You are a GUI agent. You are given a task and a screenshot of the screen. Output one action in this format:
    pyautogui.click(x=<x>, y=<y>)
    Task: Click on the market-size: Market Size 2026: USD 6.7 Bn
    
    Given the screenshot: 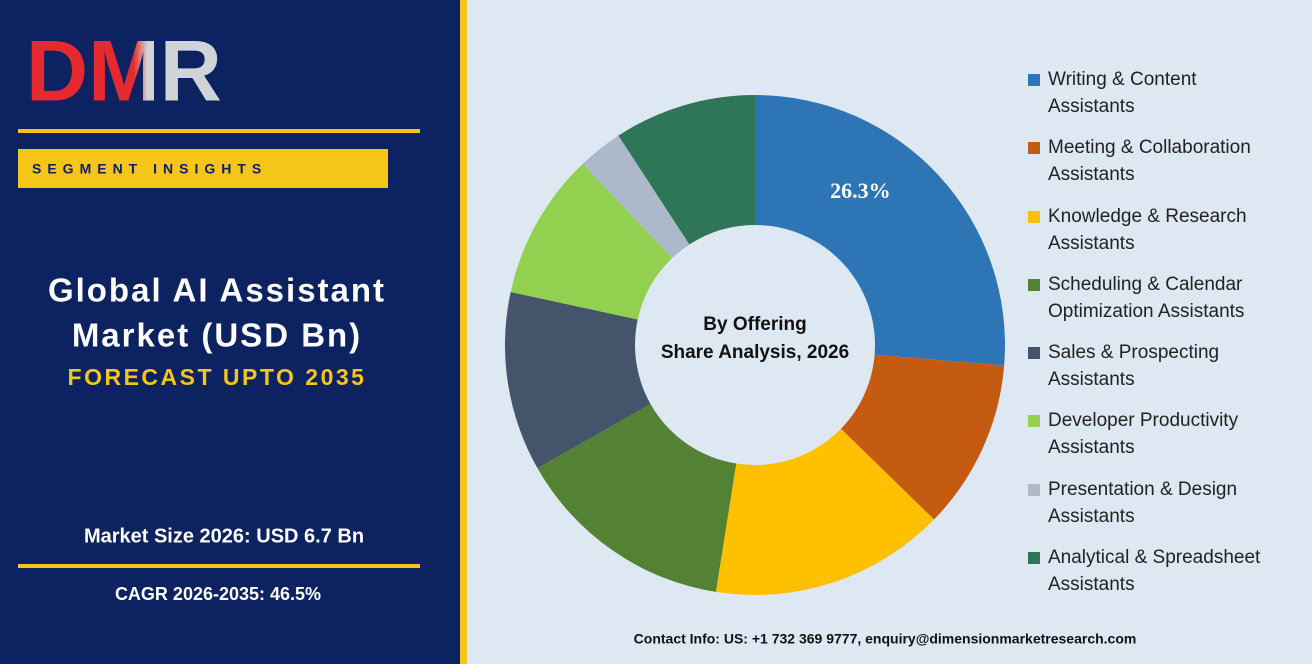 What is the action you would take?
    pyautogui.click(x=224, y=536)
    